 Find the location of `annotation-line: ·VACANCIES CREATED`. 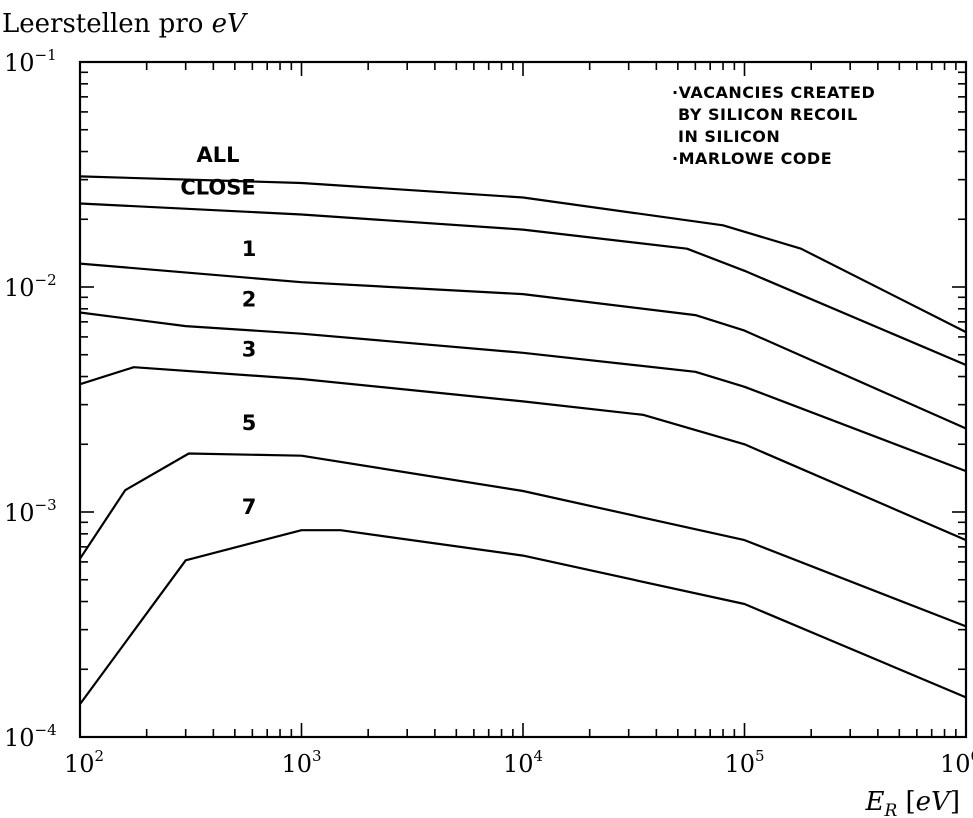

annotation-line: ·VACANCIES CREATED is located at coordinates (773, 92).